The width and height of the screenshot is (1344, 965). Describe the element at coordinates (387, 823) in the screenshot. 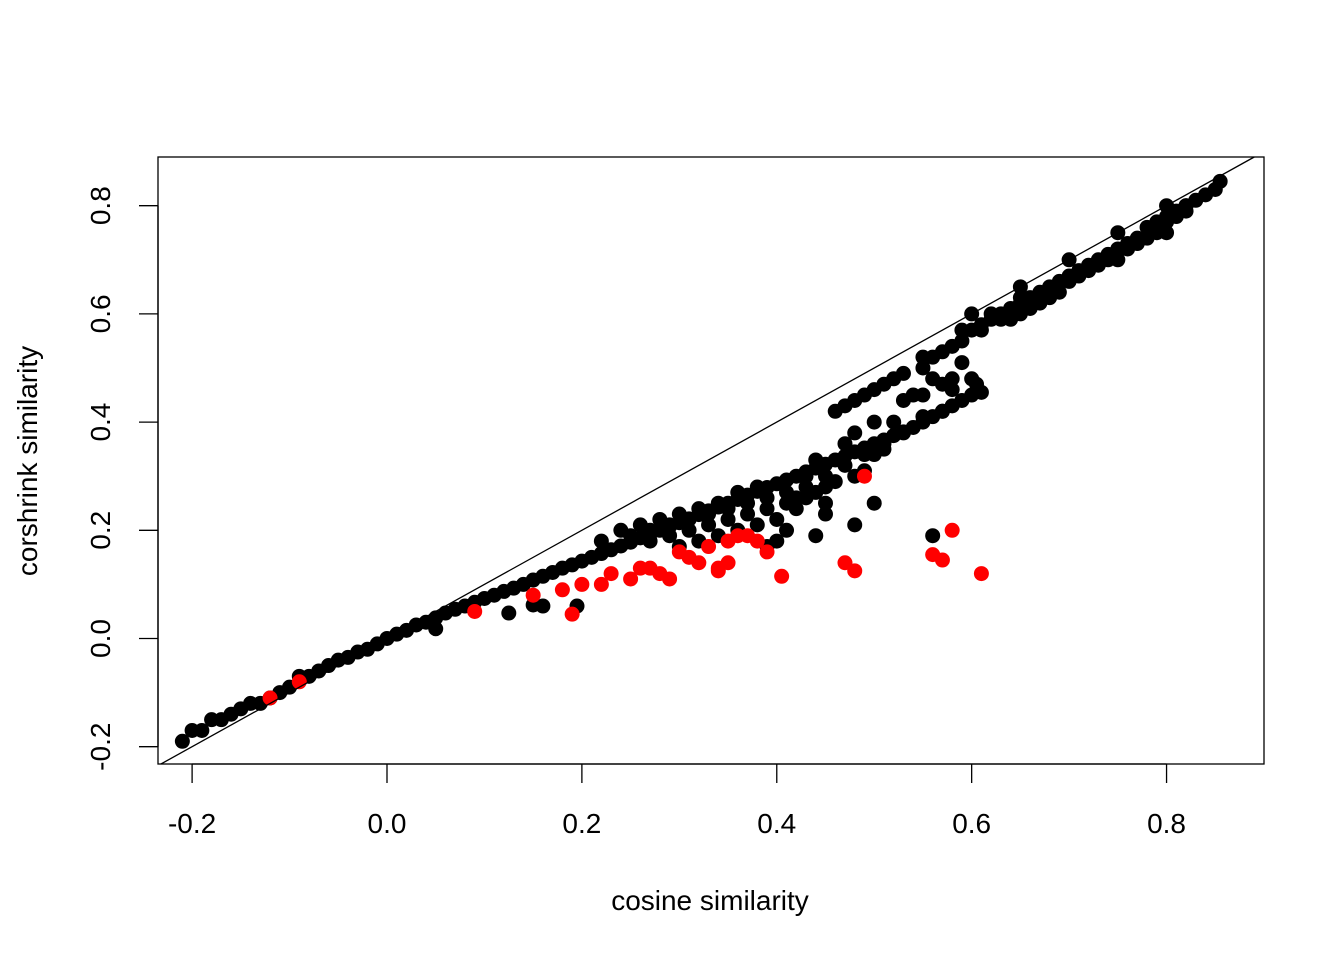

I see `x-tick-label: 0.0` at that location.